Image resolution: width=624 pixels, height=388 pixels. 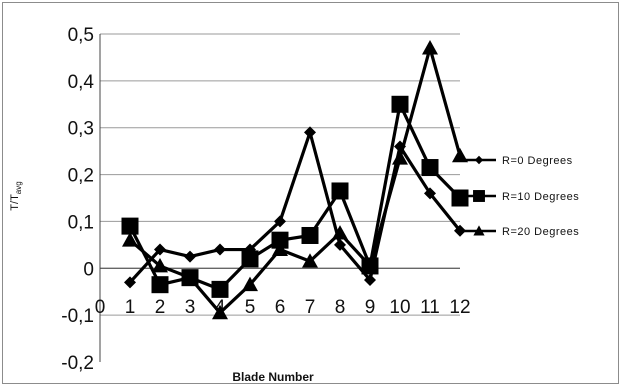 I want to click on y-axis-title-main: T/T, so click(x=15, y=202).